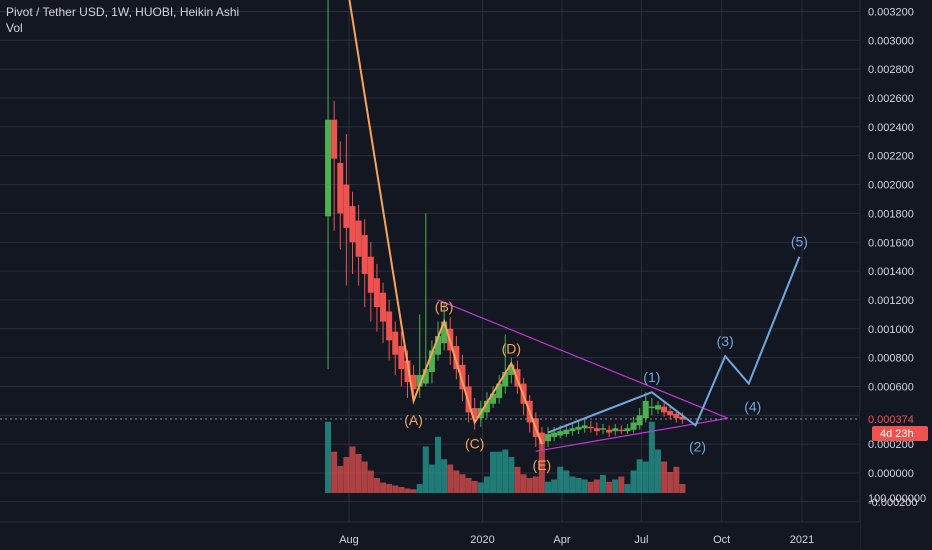  I want to click on price-tick-label: 0.003000, so click(891, 41).